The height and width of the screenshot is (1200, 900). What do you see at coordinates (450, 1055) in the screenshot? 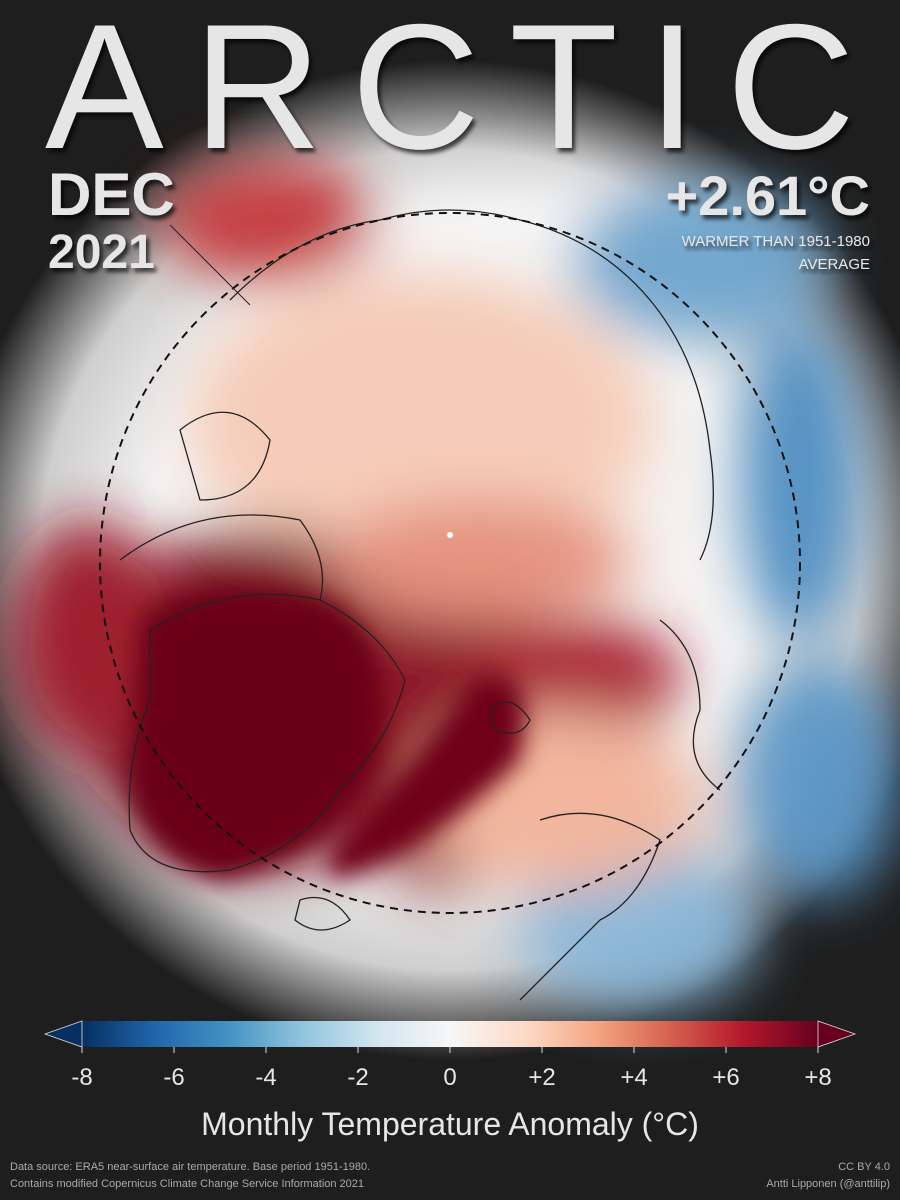
I see `colorbar: -8 -6 -4 -2 0 +2 +4 +6 +8` at bounding box center [450, 1055].